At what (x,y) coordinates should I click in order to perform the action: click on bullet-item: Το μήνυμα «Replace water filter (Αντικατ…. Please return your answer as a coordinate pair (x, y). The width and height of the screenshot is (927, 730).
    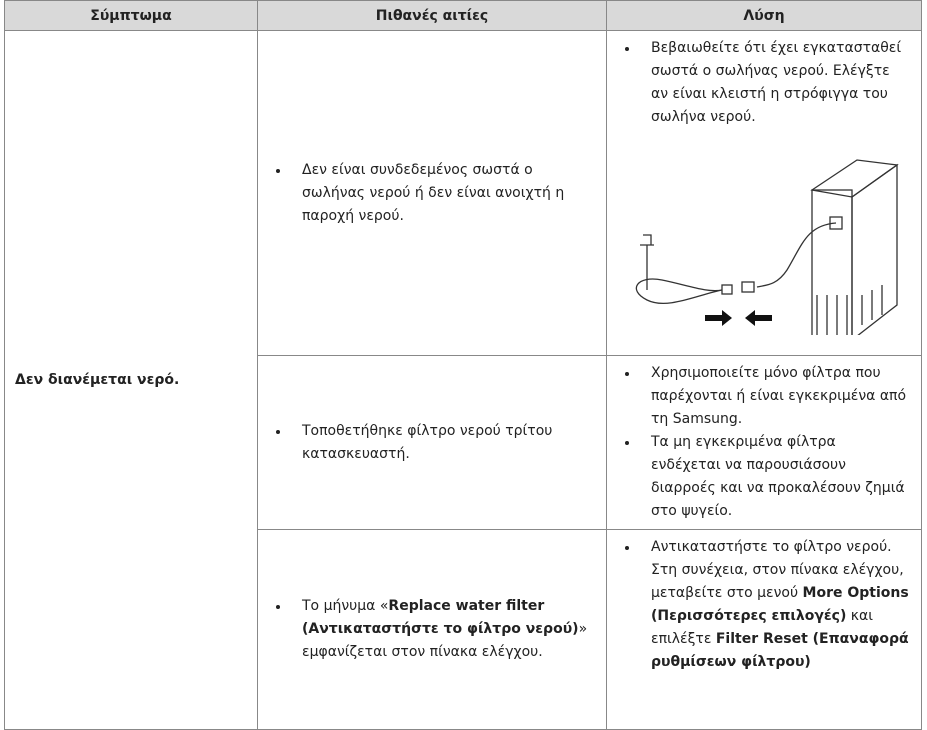
    Looking at the image, I should click on (442, 629).